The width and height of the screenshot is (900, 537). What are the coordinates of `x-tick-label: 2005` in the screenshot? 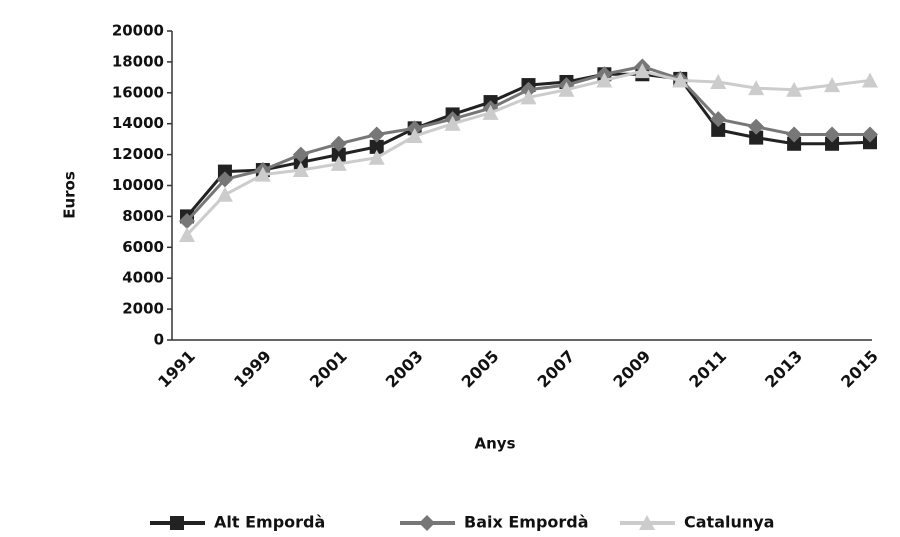 It's located at (480, 369).